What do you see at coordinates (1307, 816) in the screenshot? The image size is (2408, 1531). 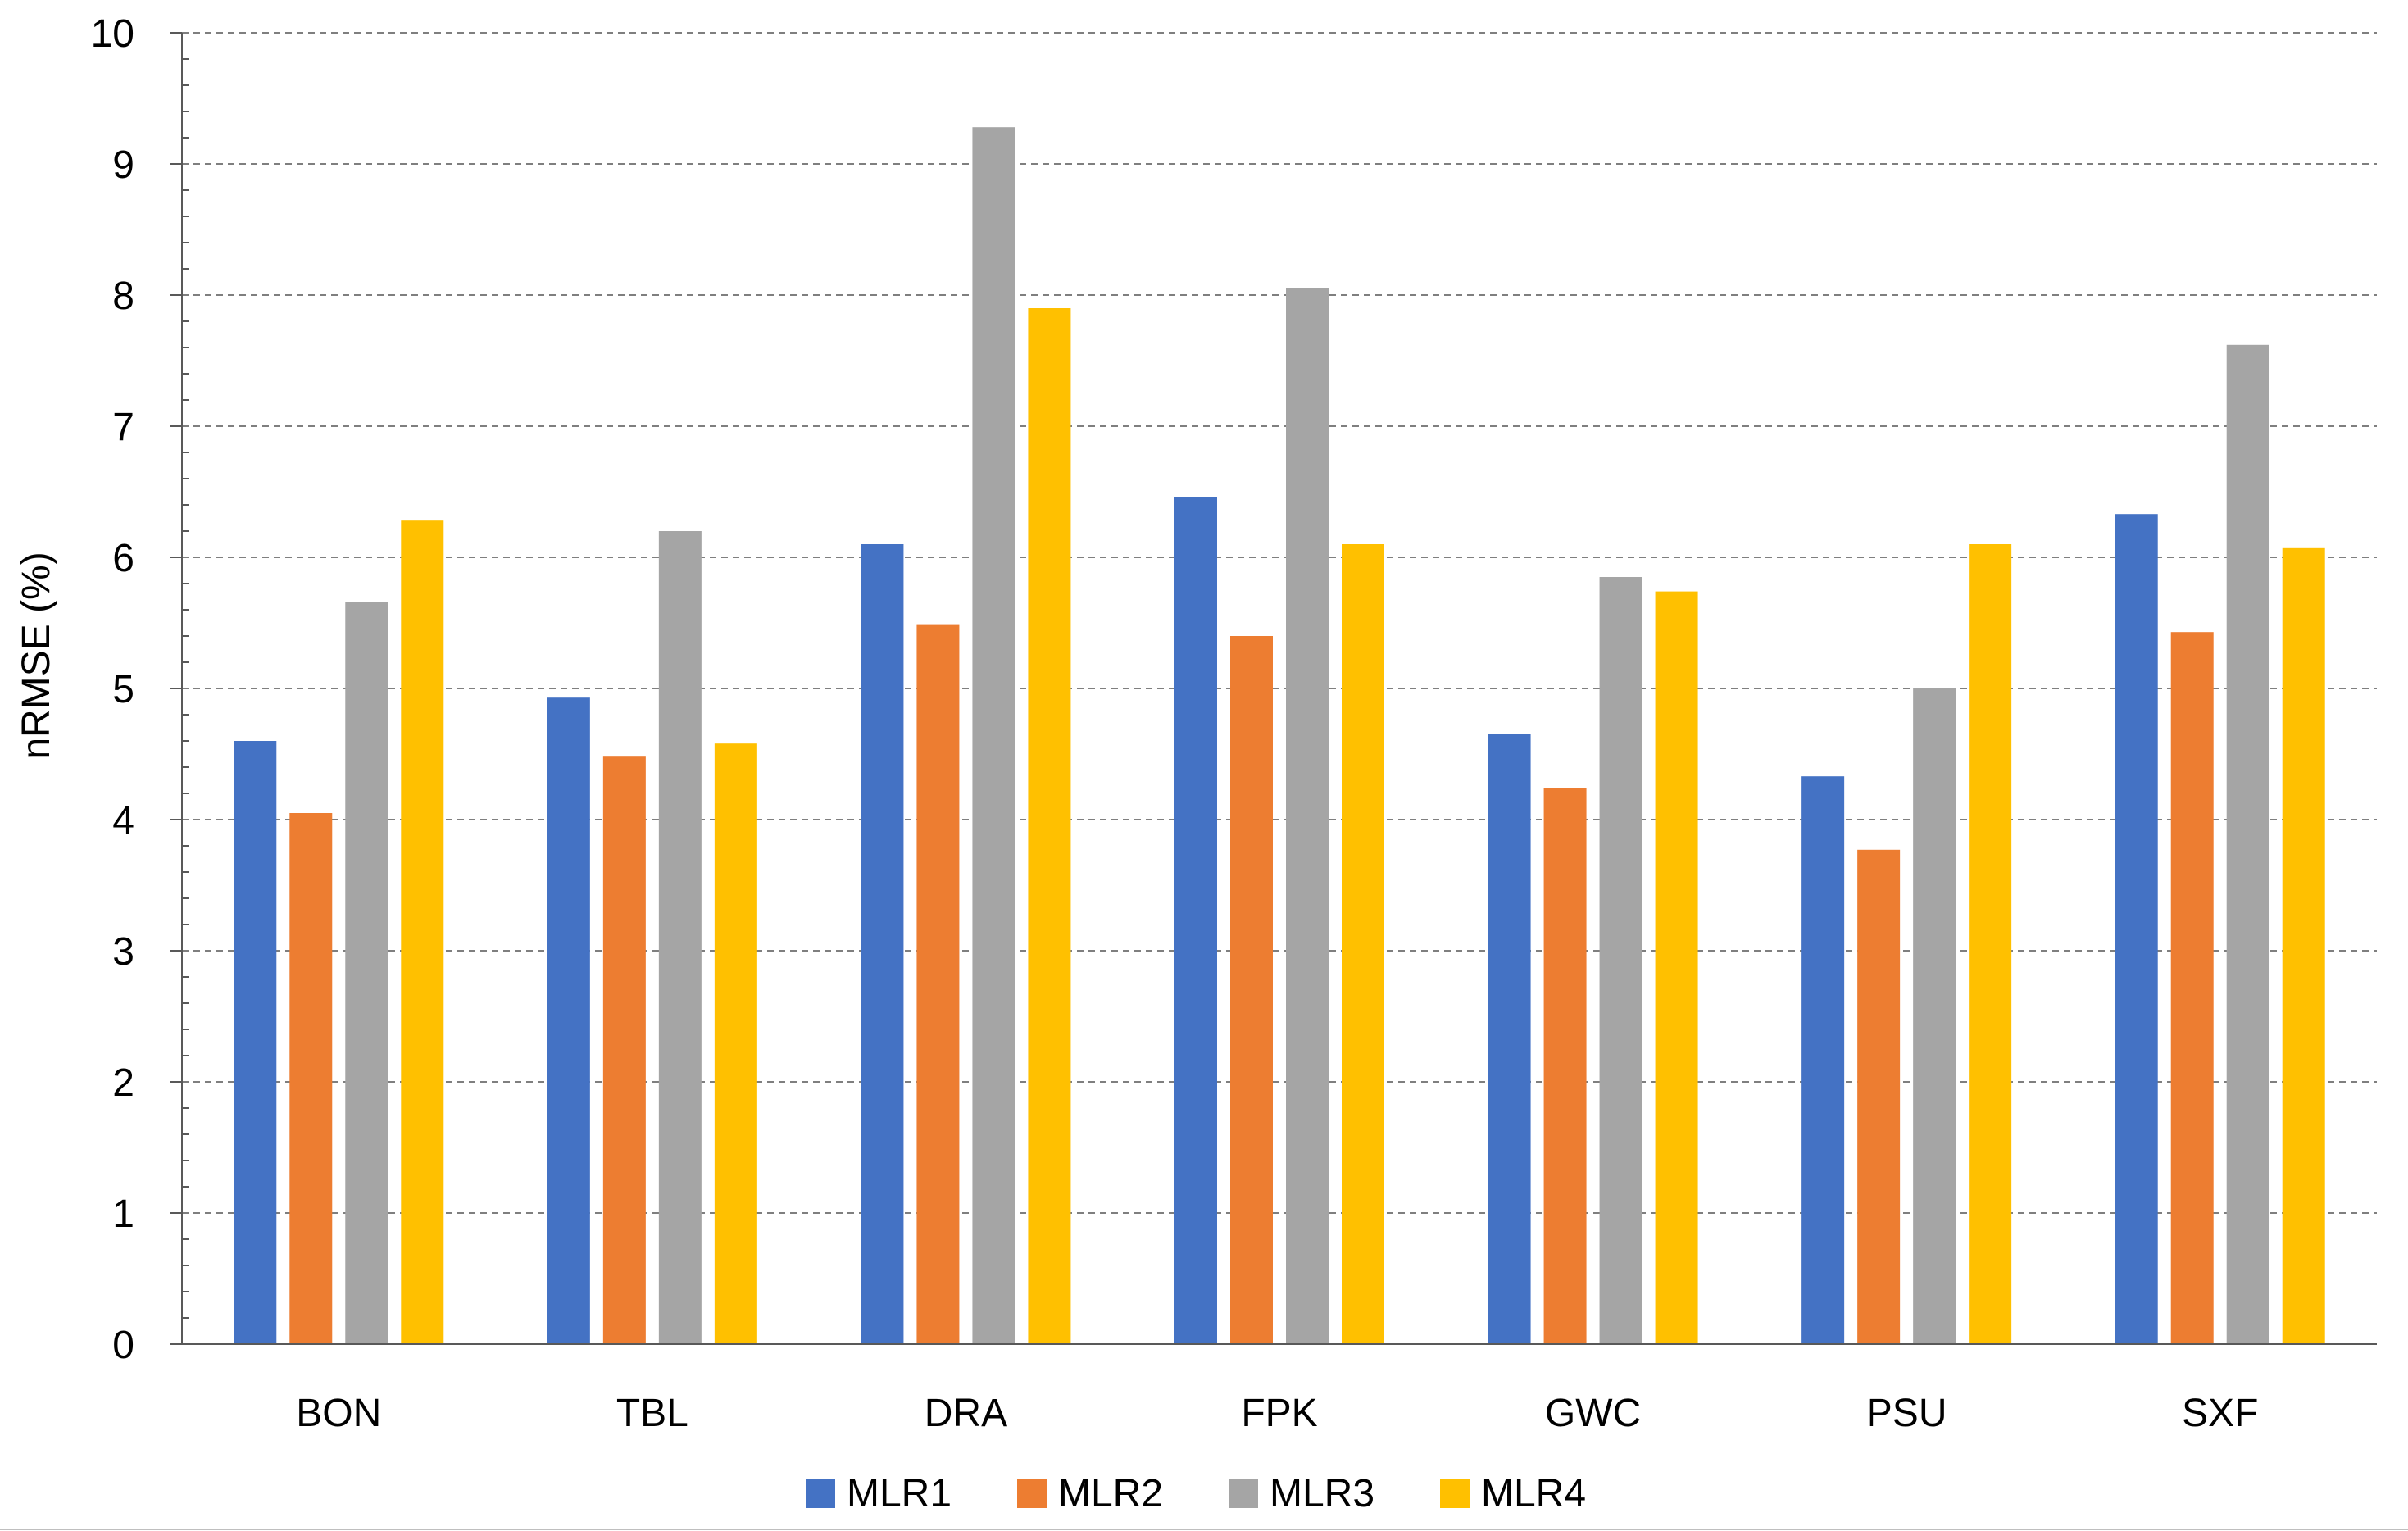 I see `bar-FPK-MLR3` at bounding box center [1307, 816].